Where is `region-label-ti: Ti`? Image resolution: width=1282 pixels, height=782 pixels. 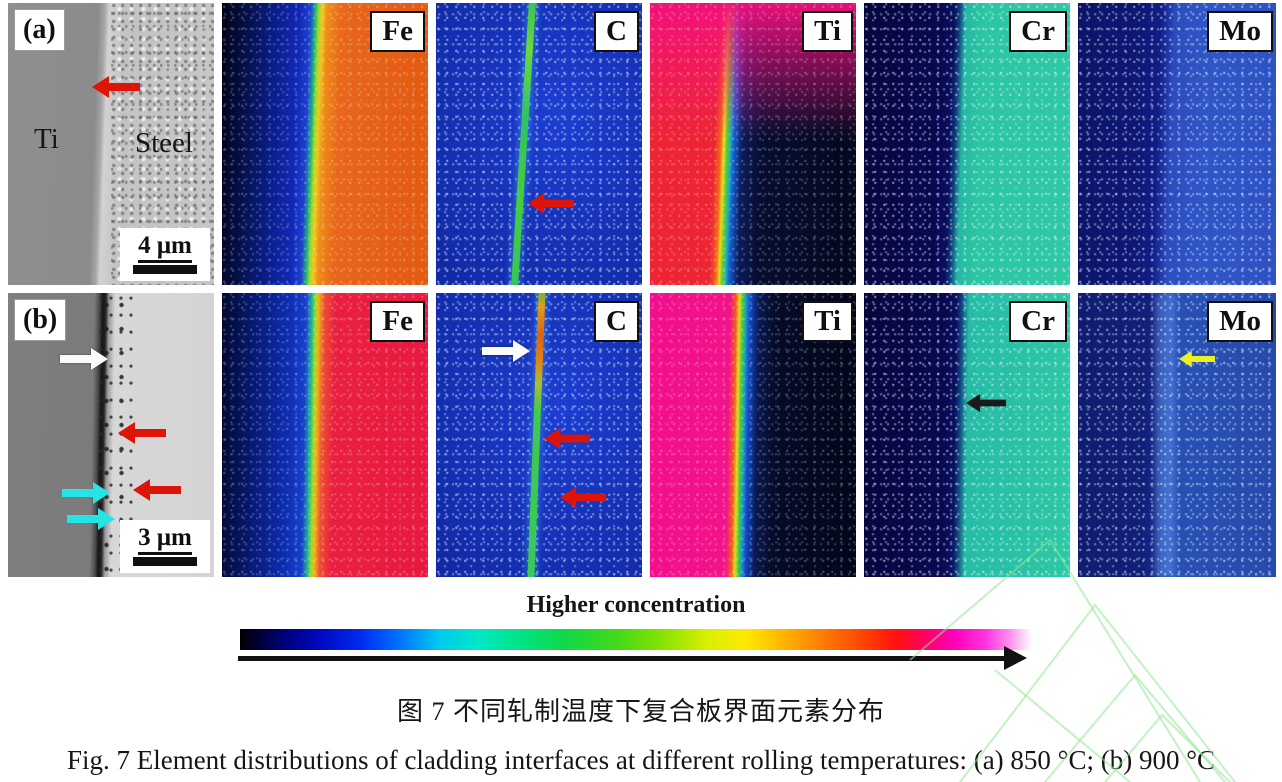 region-label-ti: Ti is located at coordinates (46, 139).